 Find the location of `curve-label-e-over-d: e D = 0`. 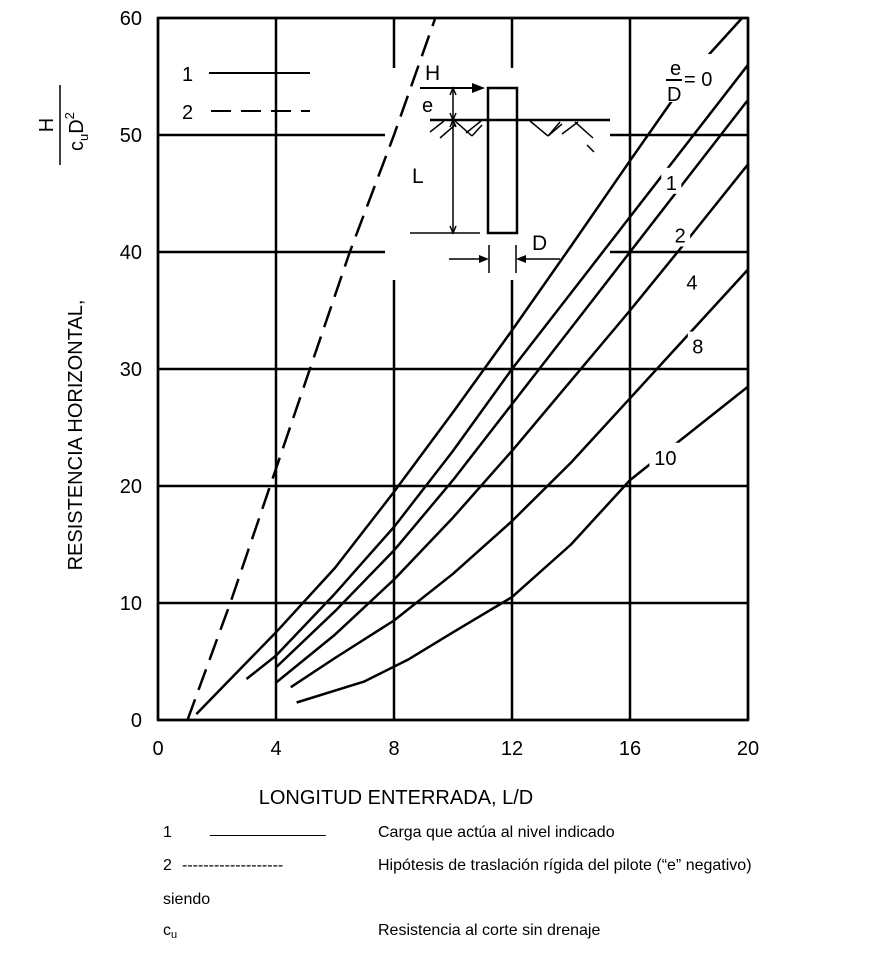

curve-label-e-over-d: e D = 0 is located at coordinates (689, 80).